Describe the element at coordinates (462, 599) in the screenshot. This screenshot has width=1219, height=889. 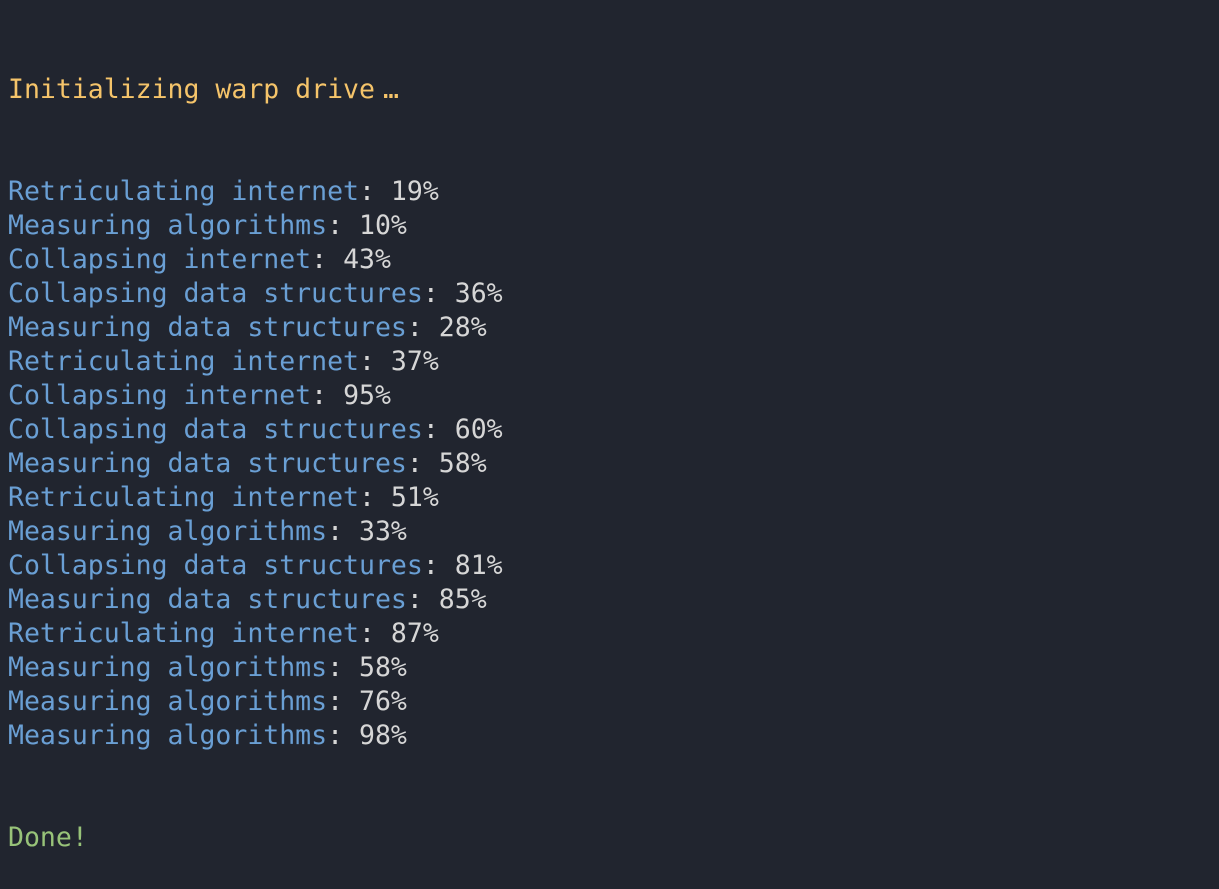
I see `task-percent: 85%` at that location.